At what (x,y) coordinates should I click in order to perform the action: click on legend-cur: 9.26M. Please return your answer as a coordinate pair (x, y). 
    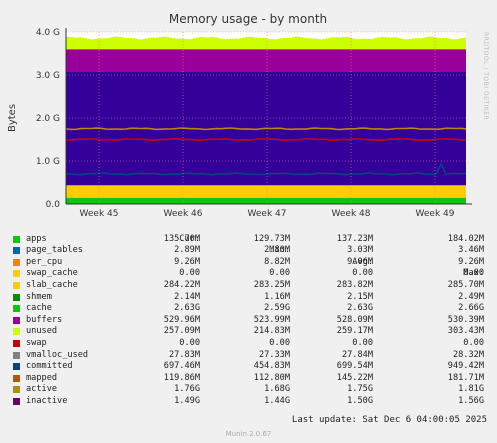
    Looking at the image, I should click on (187, 261).